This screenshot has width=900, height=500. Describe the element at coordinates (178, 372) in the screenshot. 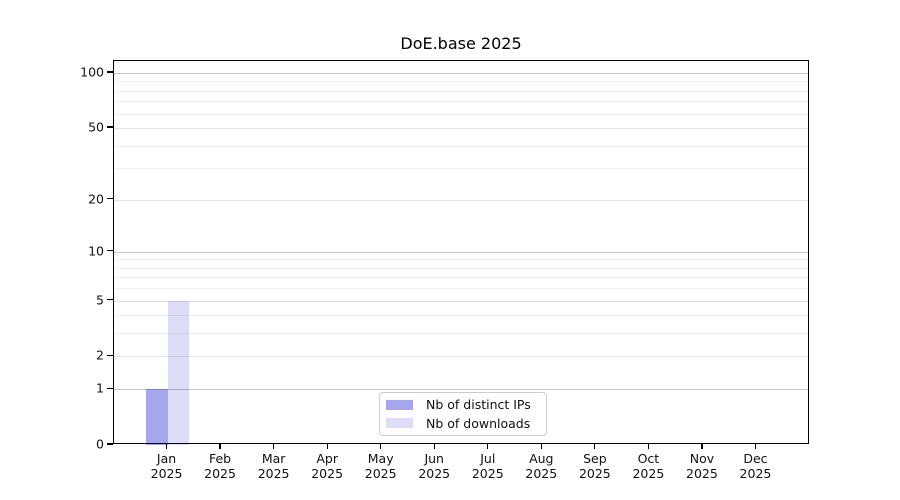

I see `bar-downloads` at that location.